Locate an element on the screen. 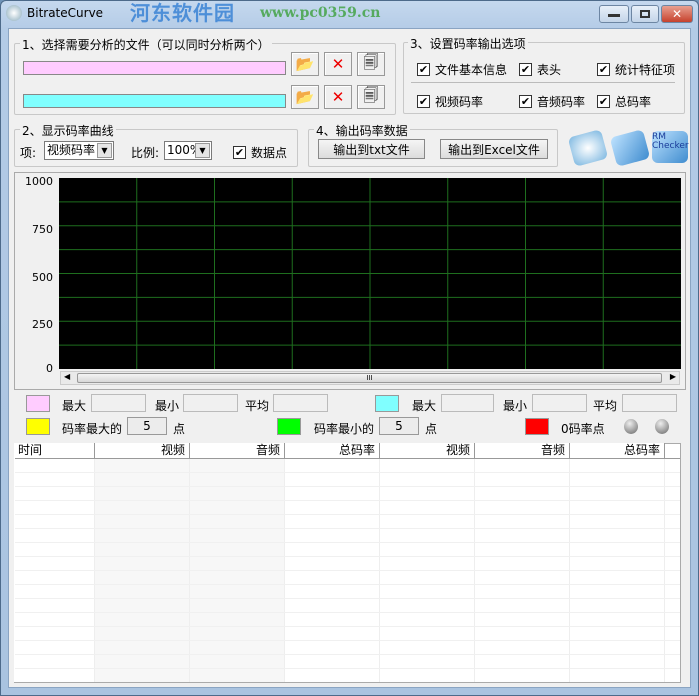 Image resolution: width=699 pixels, height=696 pixels. file1-info-button: 🗐 is located at coordinates (371, 64).